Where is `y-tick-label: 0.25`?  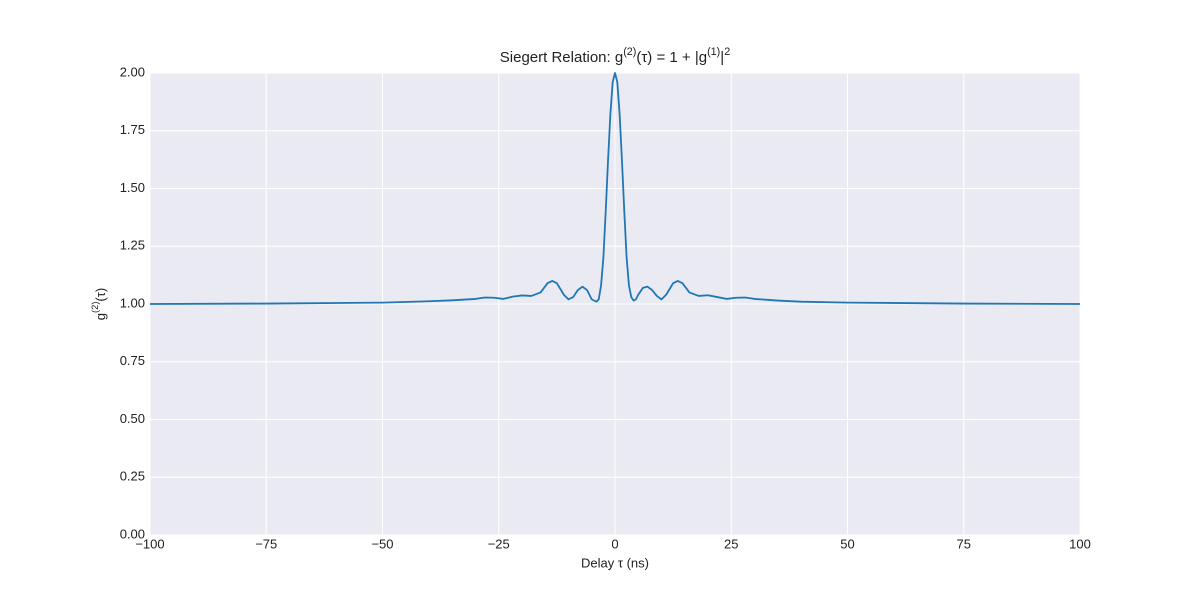 y-tick-label: 0.25 is located at coordinates (132, 476).